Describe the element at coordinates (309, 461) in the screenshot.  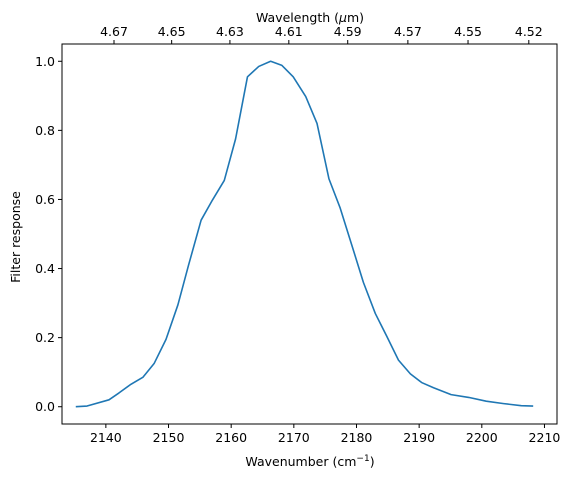
I see `x-axis-label: Wavenumber (cm−1)` at that location.